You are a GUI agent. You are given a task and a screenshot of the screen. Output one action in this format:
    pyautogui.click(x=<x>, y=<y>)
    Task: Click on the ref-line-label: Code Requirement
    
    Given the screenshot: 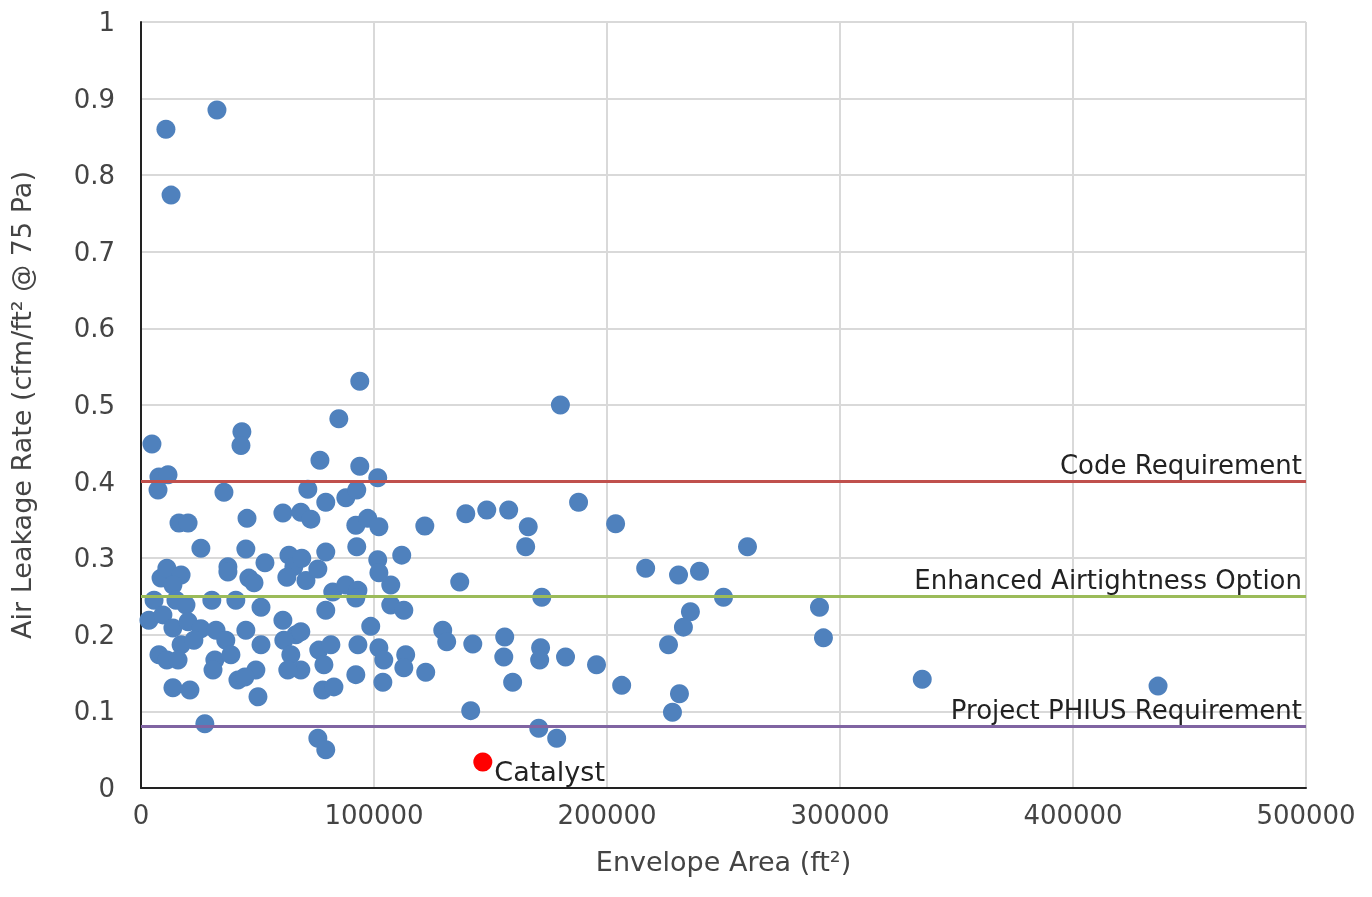 What is the action you would take?
    pyautogui.click(x=1180, y=464)
    